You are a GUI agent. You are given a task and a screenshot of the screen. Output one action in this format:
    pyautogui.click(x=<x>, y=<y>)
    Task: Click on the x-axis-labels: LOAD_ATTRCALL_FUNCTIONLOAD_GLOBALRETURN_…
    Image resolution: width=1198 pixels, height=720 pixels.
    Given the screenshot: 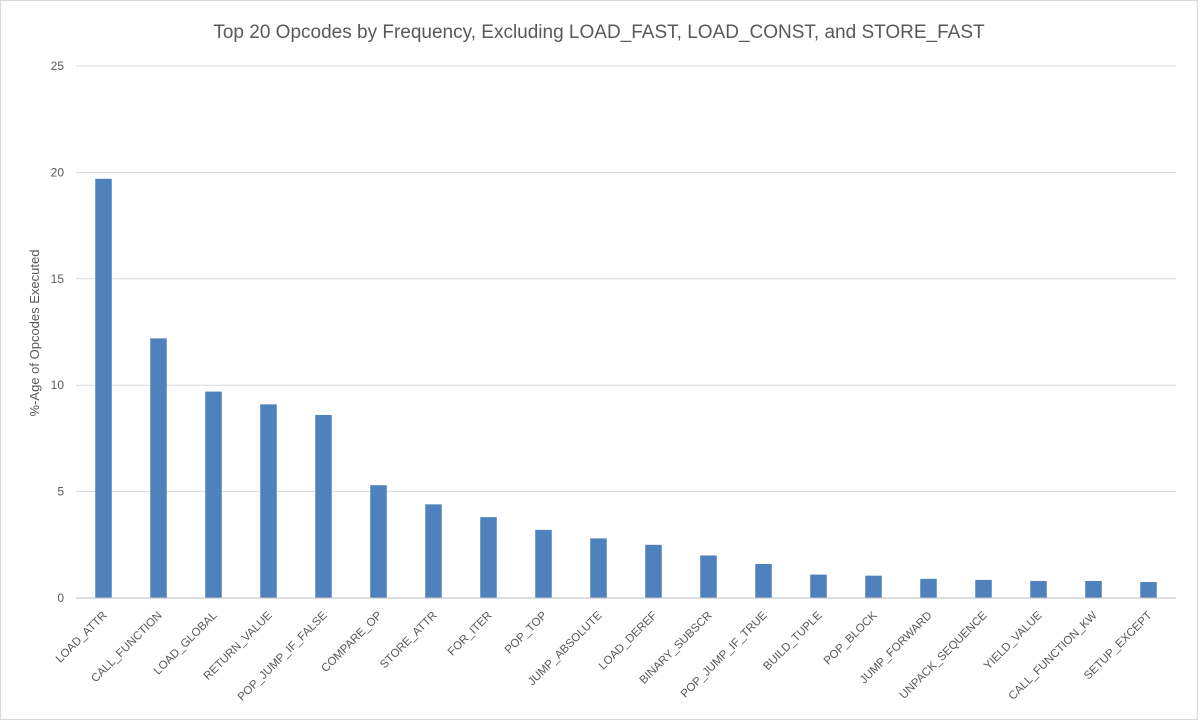 What is the action you would take?
    pyautogui.click(x=604, y=656)
    